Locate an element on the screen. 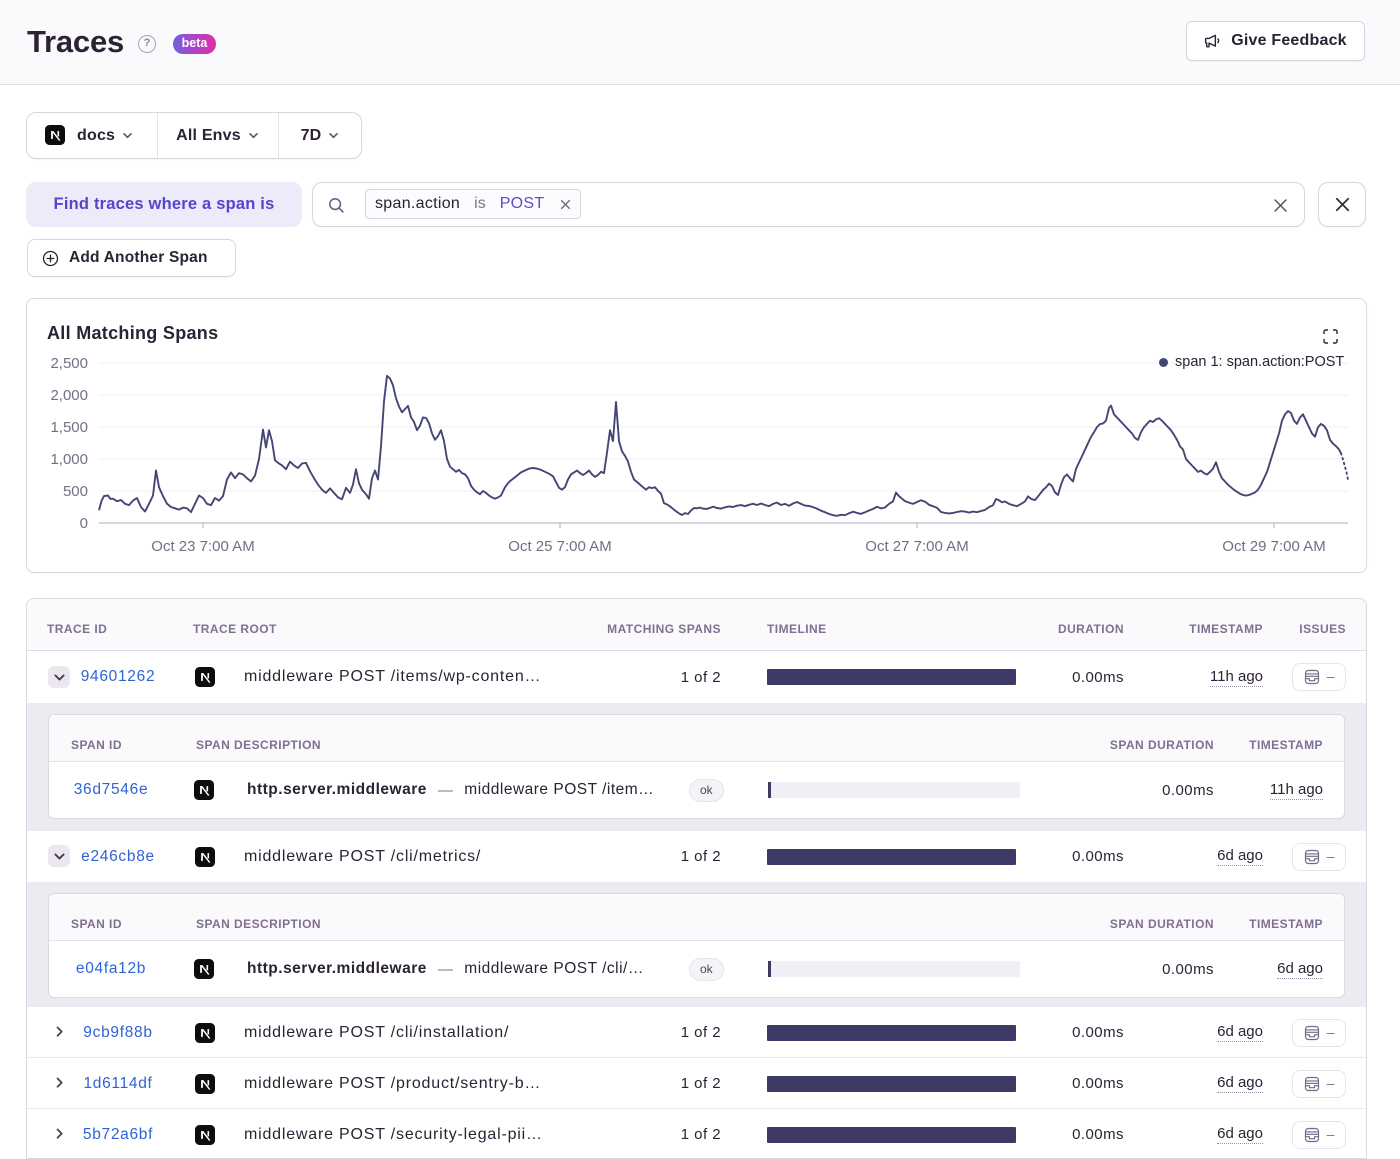 This screenshot has width=1400, height=1159. svg-text: 1,000 is located at coordinates (69, 459).